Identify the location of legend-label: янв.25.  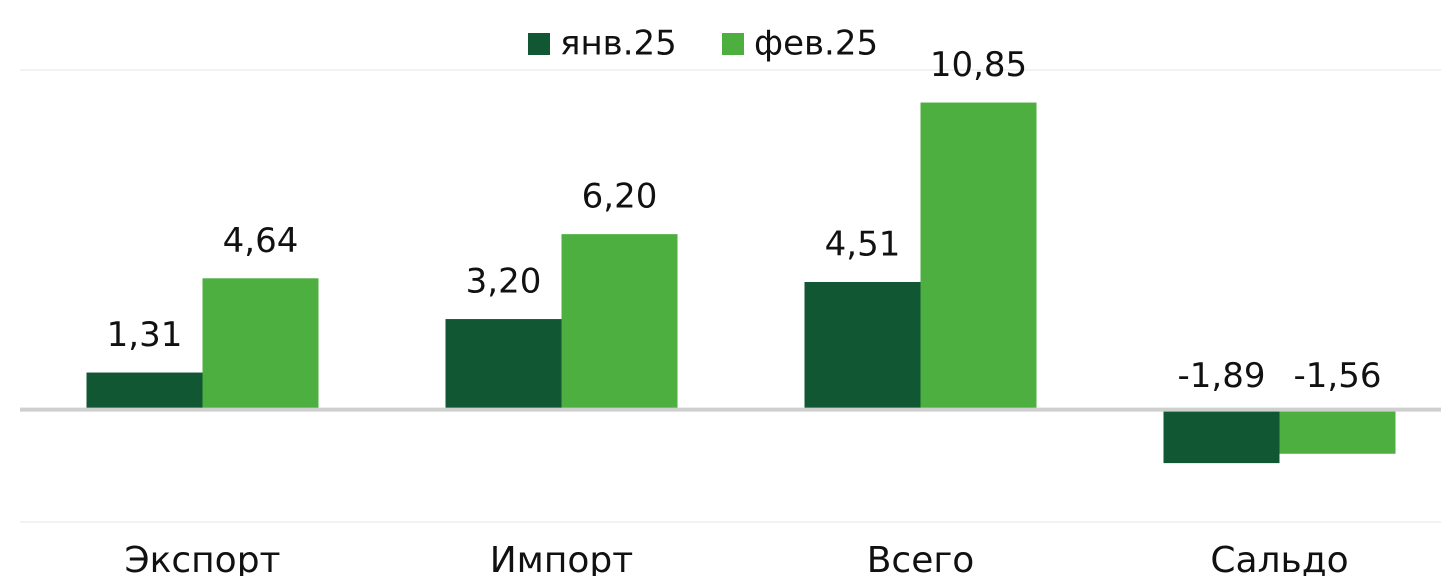
(618, 44).